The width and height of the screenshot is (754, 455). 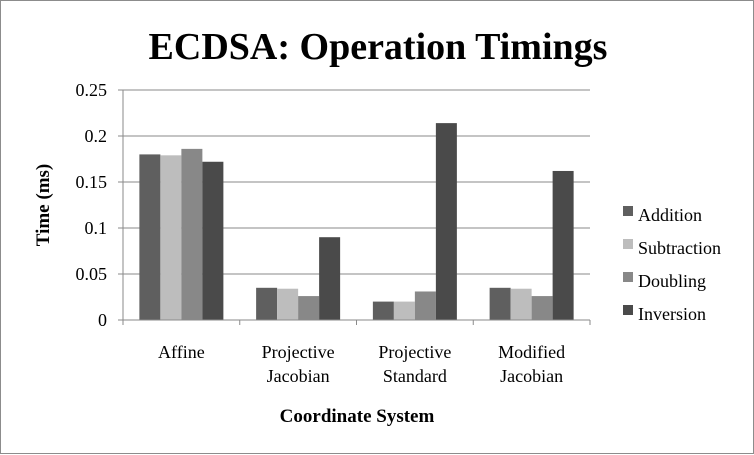 I want to click on legend: Addition Subtraction Doubling Inversion, so click(x=672, y=264).